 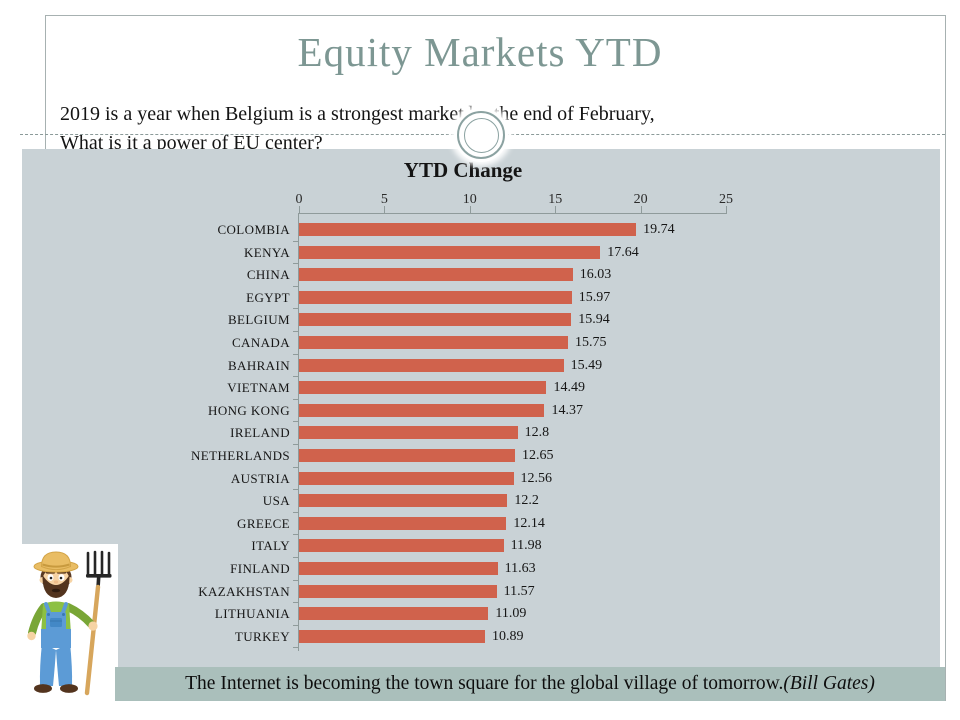 I want to click on chart-category-label: ITALY, so click(x=270, y=546).